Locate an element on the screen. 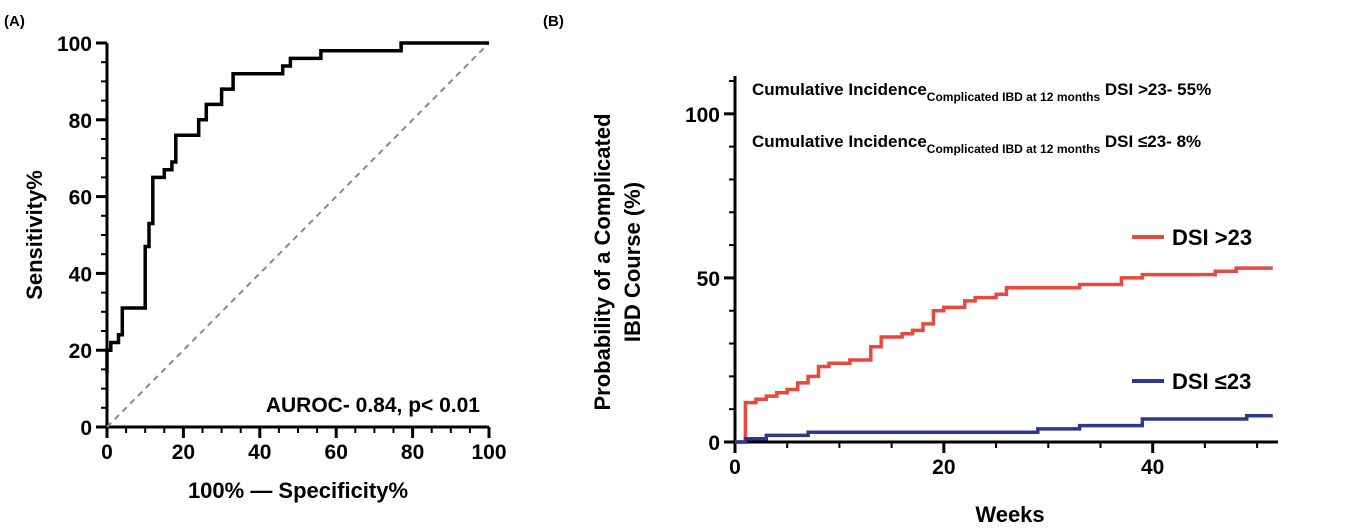 The width and height of the screenshot is (1354, 528). panel-a-y-axis-title: Sensitivity% is located at coordinates (34, 235).